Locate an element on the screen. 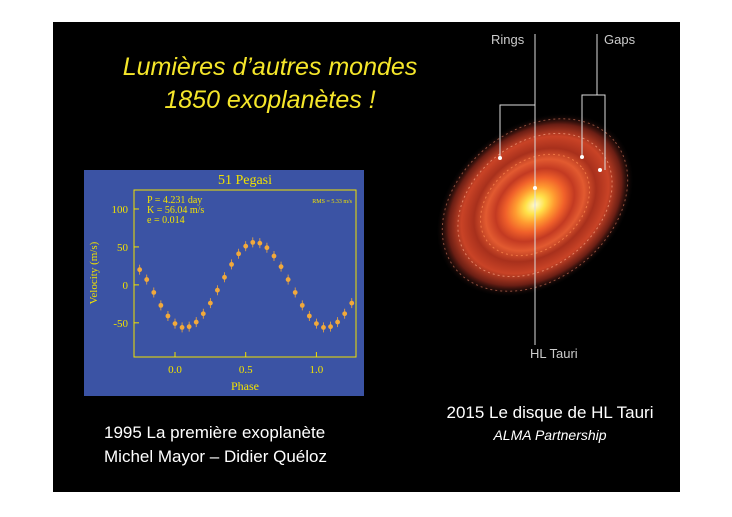 This screenshot has height=517, width=732. y-tick-label: 0 is located at coordinates (126, 286).